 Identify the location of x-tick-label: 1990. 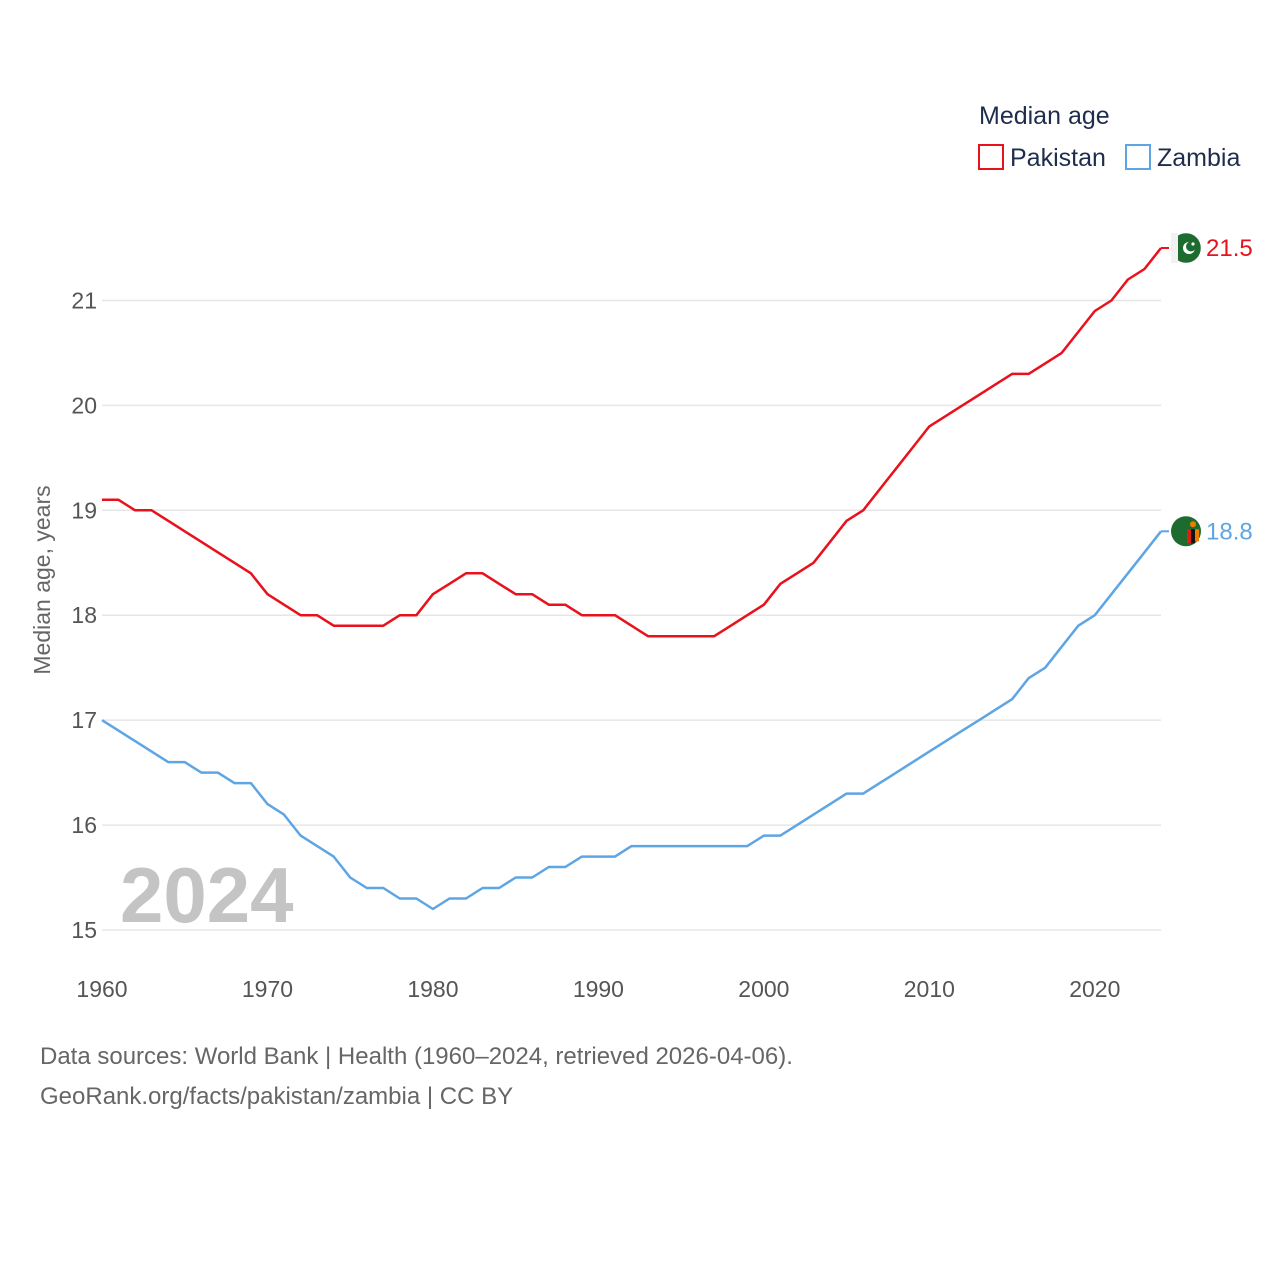
(598, 989).